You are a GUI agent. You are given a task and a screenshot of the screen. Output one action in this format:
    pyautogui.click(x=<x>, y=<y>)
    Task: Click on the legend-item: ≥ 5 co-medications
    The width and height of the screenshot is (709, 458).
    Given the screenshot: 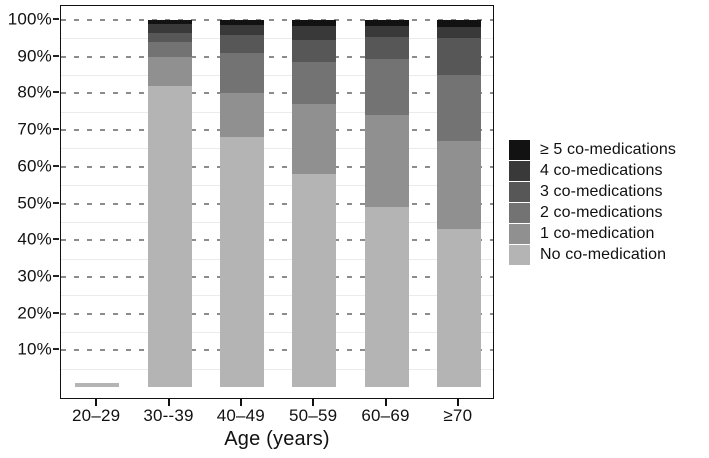 What is the action you would take?
    pyautogui.click(x=592, y=149)
    